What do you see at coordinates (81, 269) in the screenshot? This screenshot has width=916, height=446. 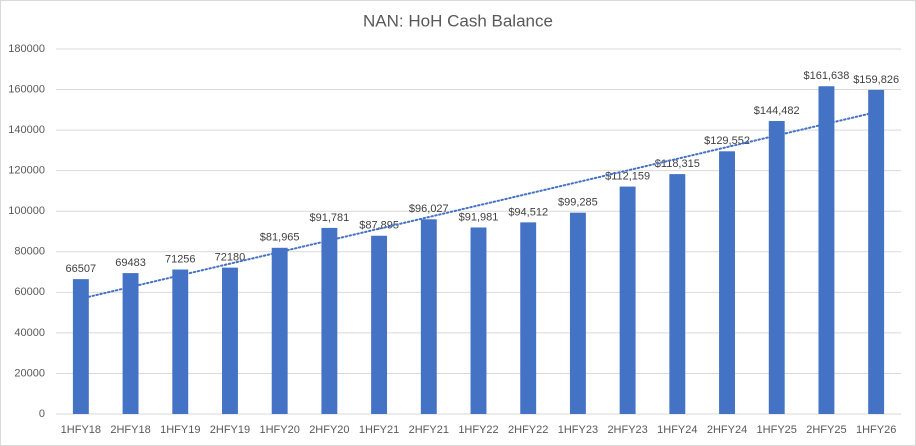 I see `value-label: 66507` at bounding box center [81, 269].